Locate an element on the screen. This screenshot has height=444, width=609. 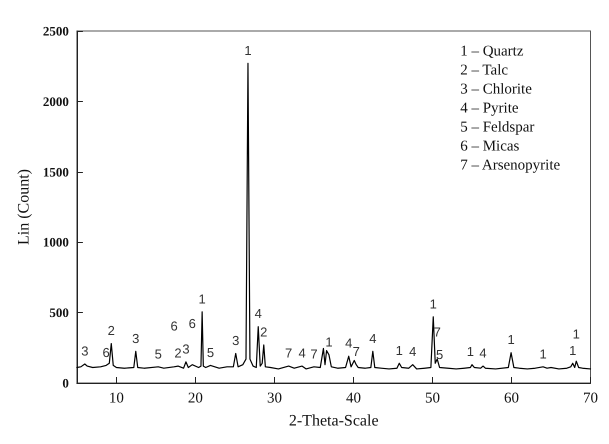
annotation: 6 – Micas is located at coordinates (490, 146).